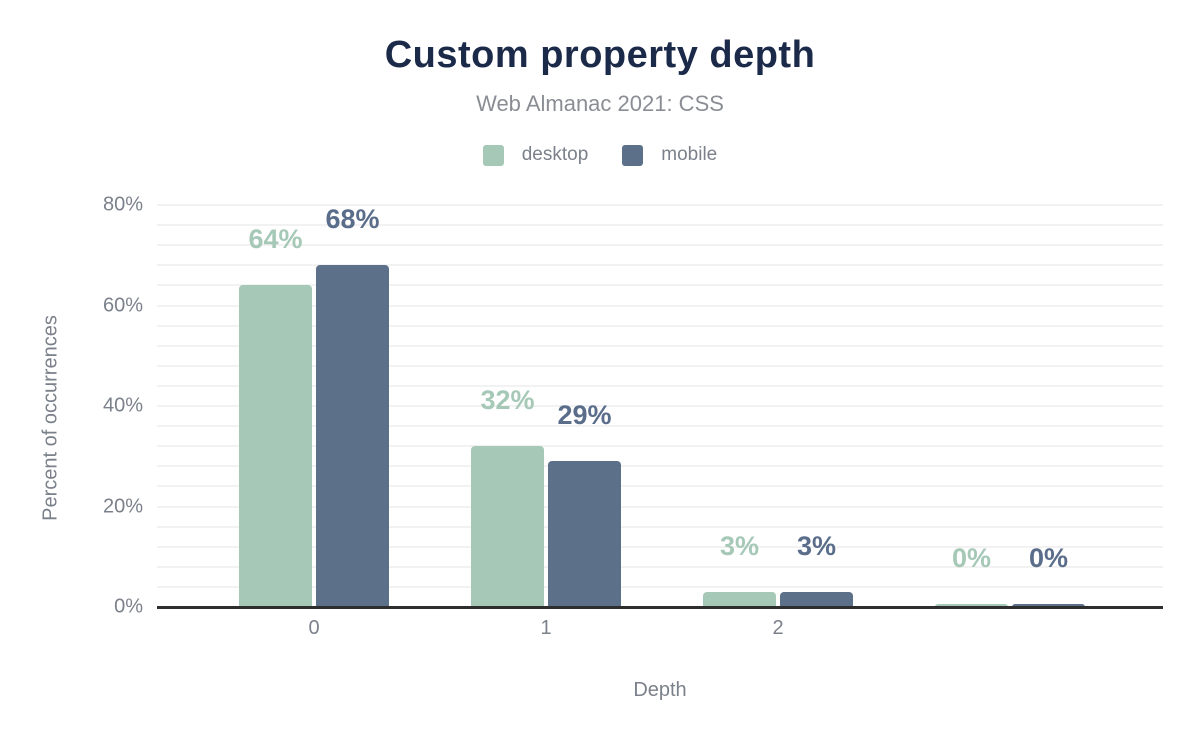  What do you see at coordinates (739, 545) in the screenshot?
I see `bar-value-label-desktop-depth-2: 3%` at bounding box center [739, 545].